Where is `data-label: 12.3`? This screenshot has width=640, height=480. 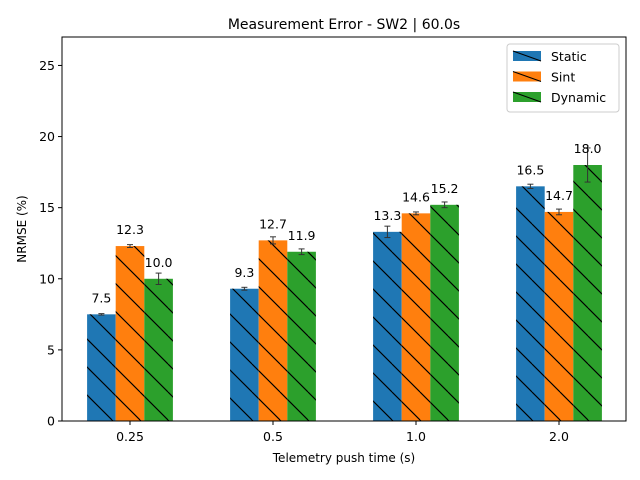 data-label: 12.3 is located at coordinates (130, 229).